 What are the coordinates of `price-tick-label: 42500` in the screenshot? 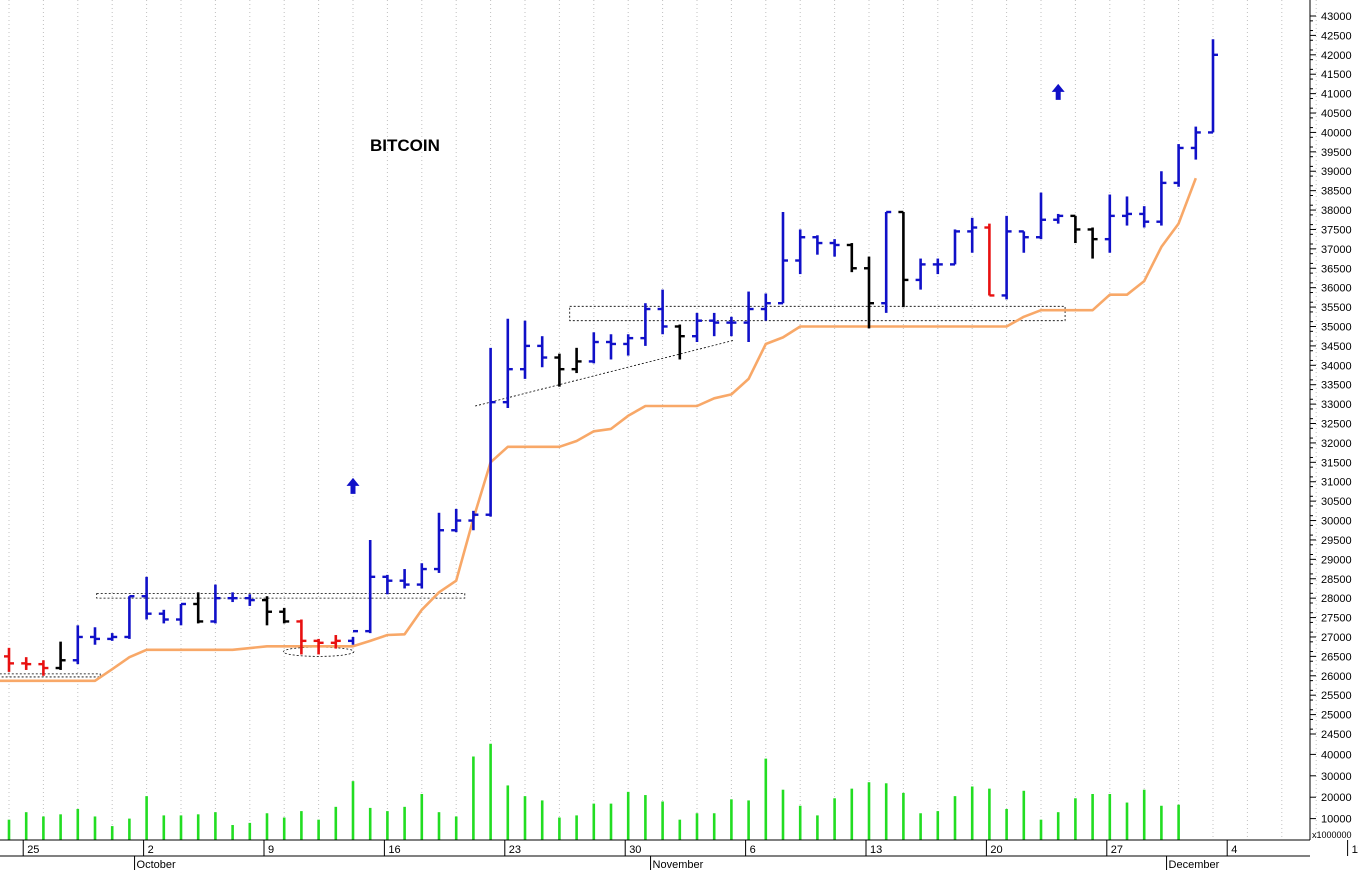 It's located at (1336, 36).